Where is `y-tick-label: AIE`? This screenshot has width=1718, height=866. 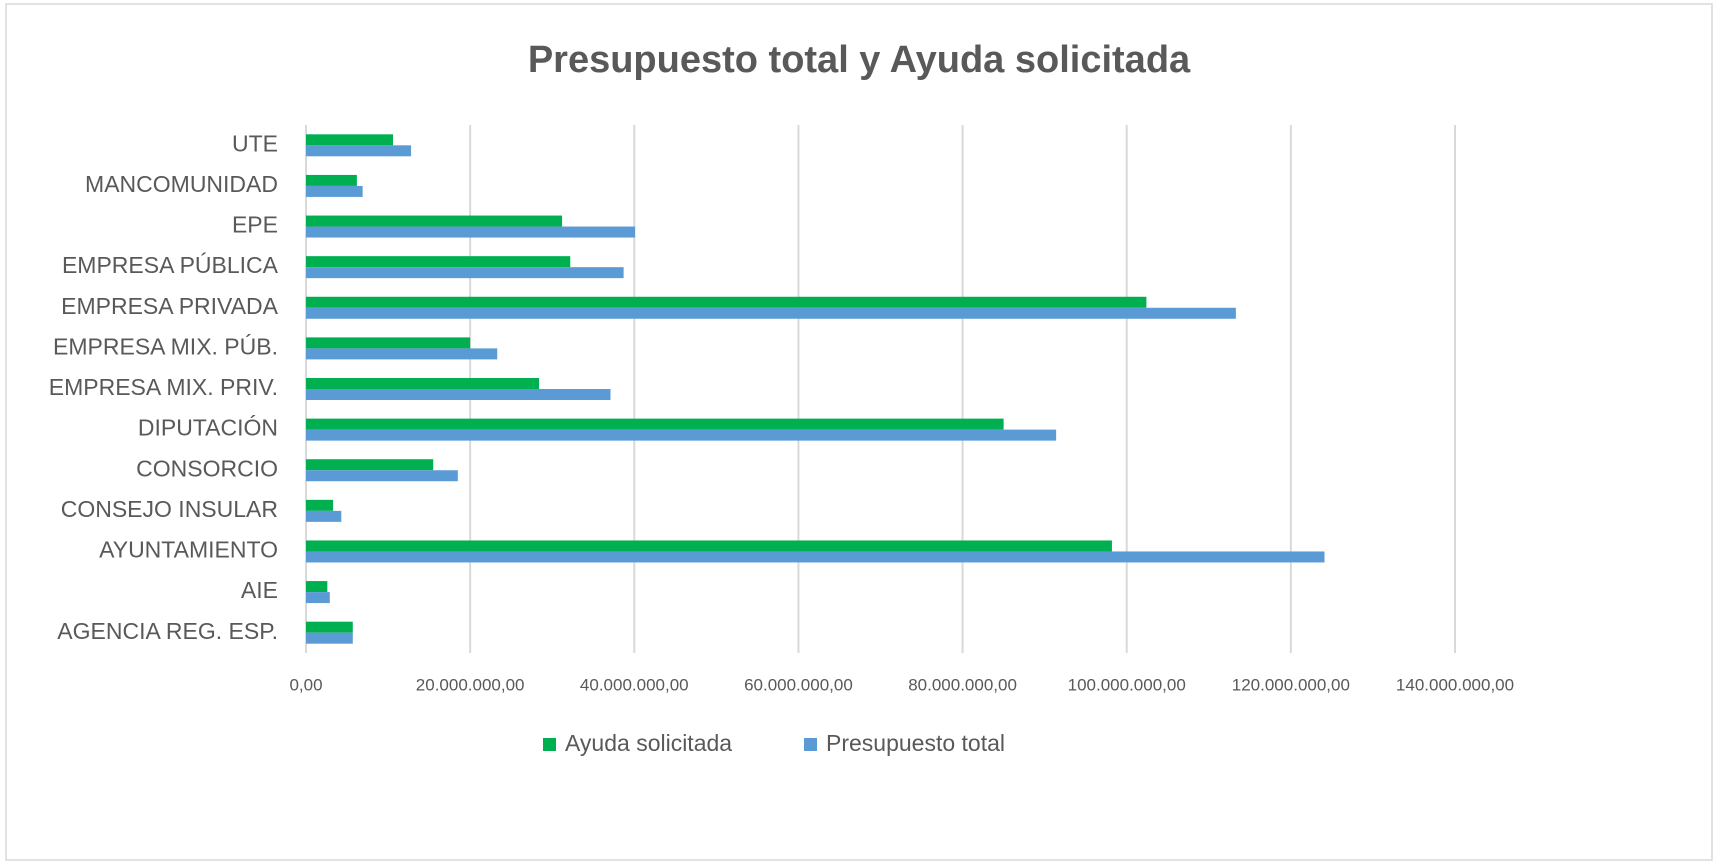
y-tick-label: AIE is located at coordinates (259, 590).